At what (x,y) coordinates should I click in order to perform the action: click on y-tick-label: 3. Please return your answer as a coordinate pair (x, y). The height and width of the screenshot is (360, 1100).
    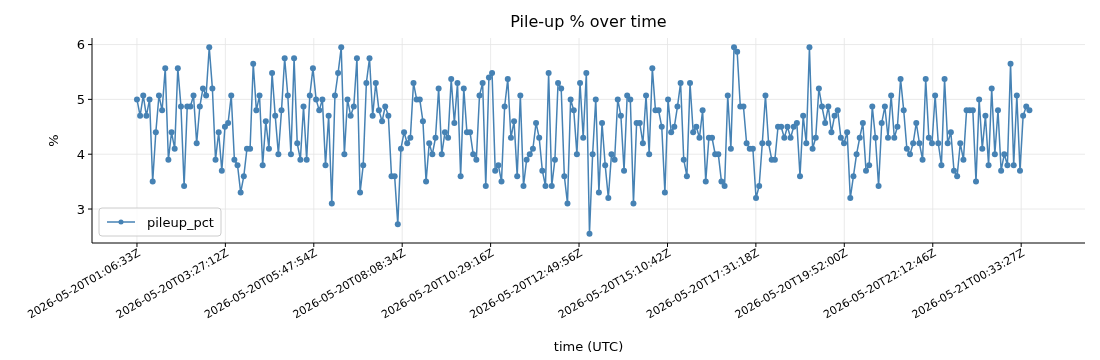
    Looking at the image, I should click on (80, 209).